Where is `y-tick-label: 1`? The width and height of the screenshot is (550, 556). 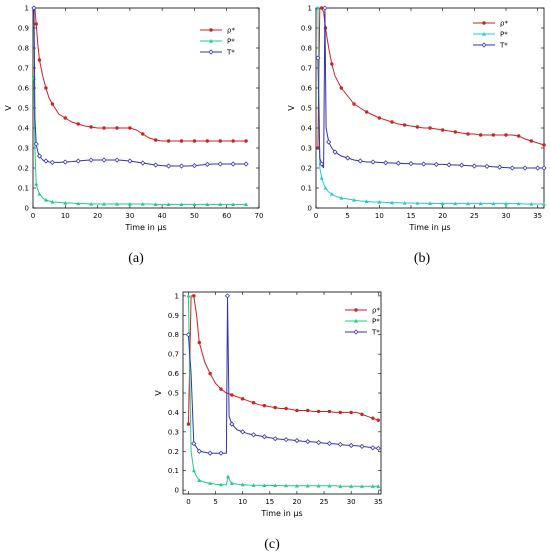
y-tick-label: 1 is located at coordinates (310, 9).